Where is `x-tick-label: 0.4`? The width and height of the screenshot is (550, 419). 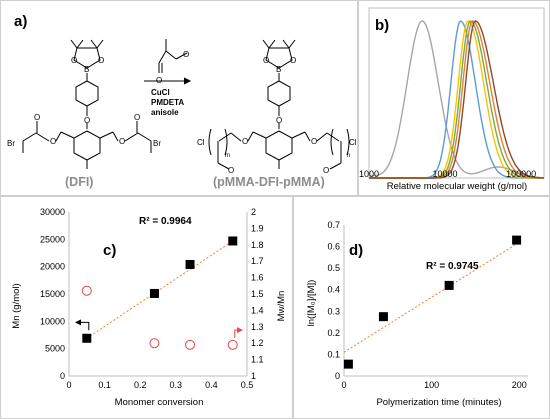
x-tick-label: 0.4 is located at coordinates (211, 385).